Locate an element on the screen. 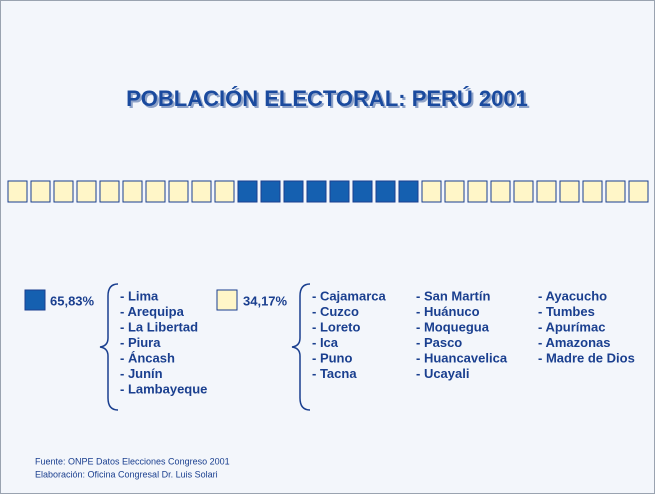 Image resolution: width=655 pixels, height=494 pixels. percent: 34,17% is located at coordinates (265, 300).